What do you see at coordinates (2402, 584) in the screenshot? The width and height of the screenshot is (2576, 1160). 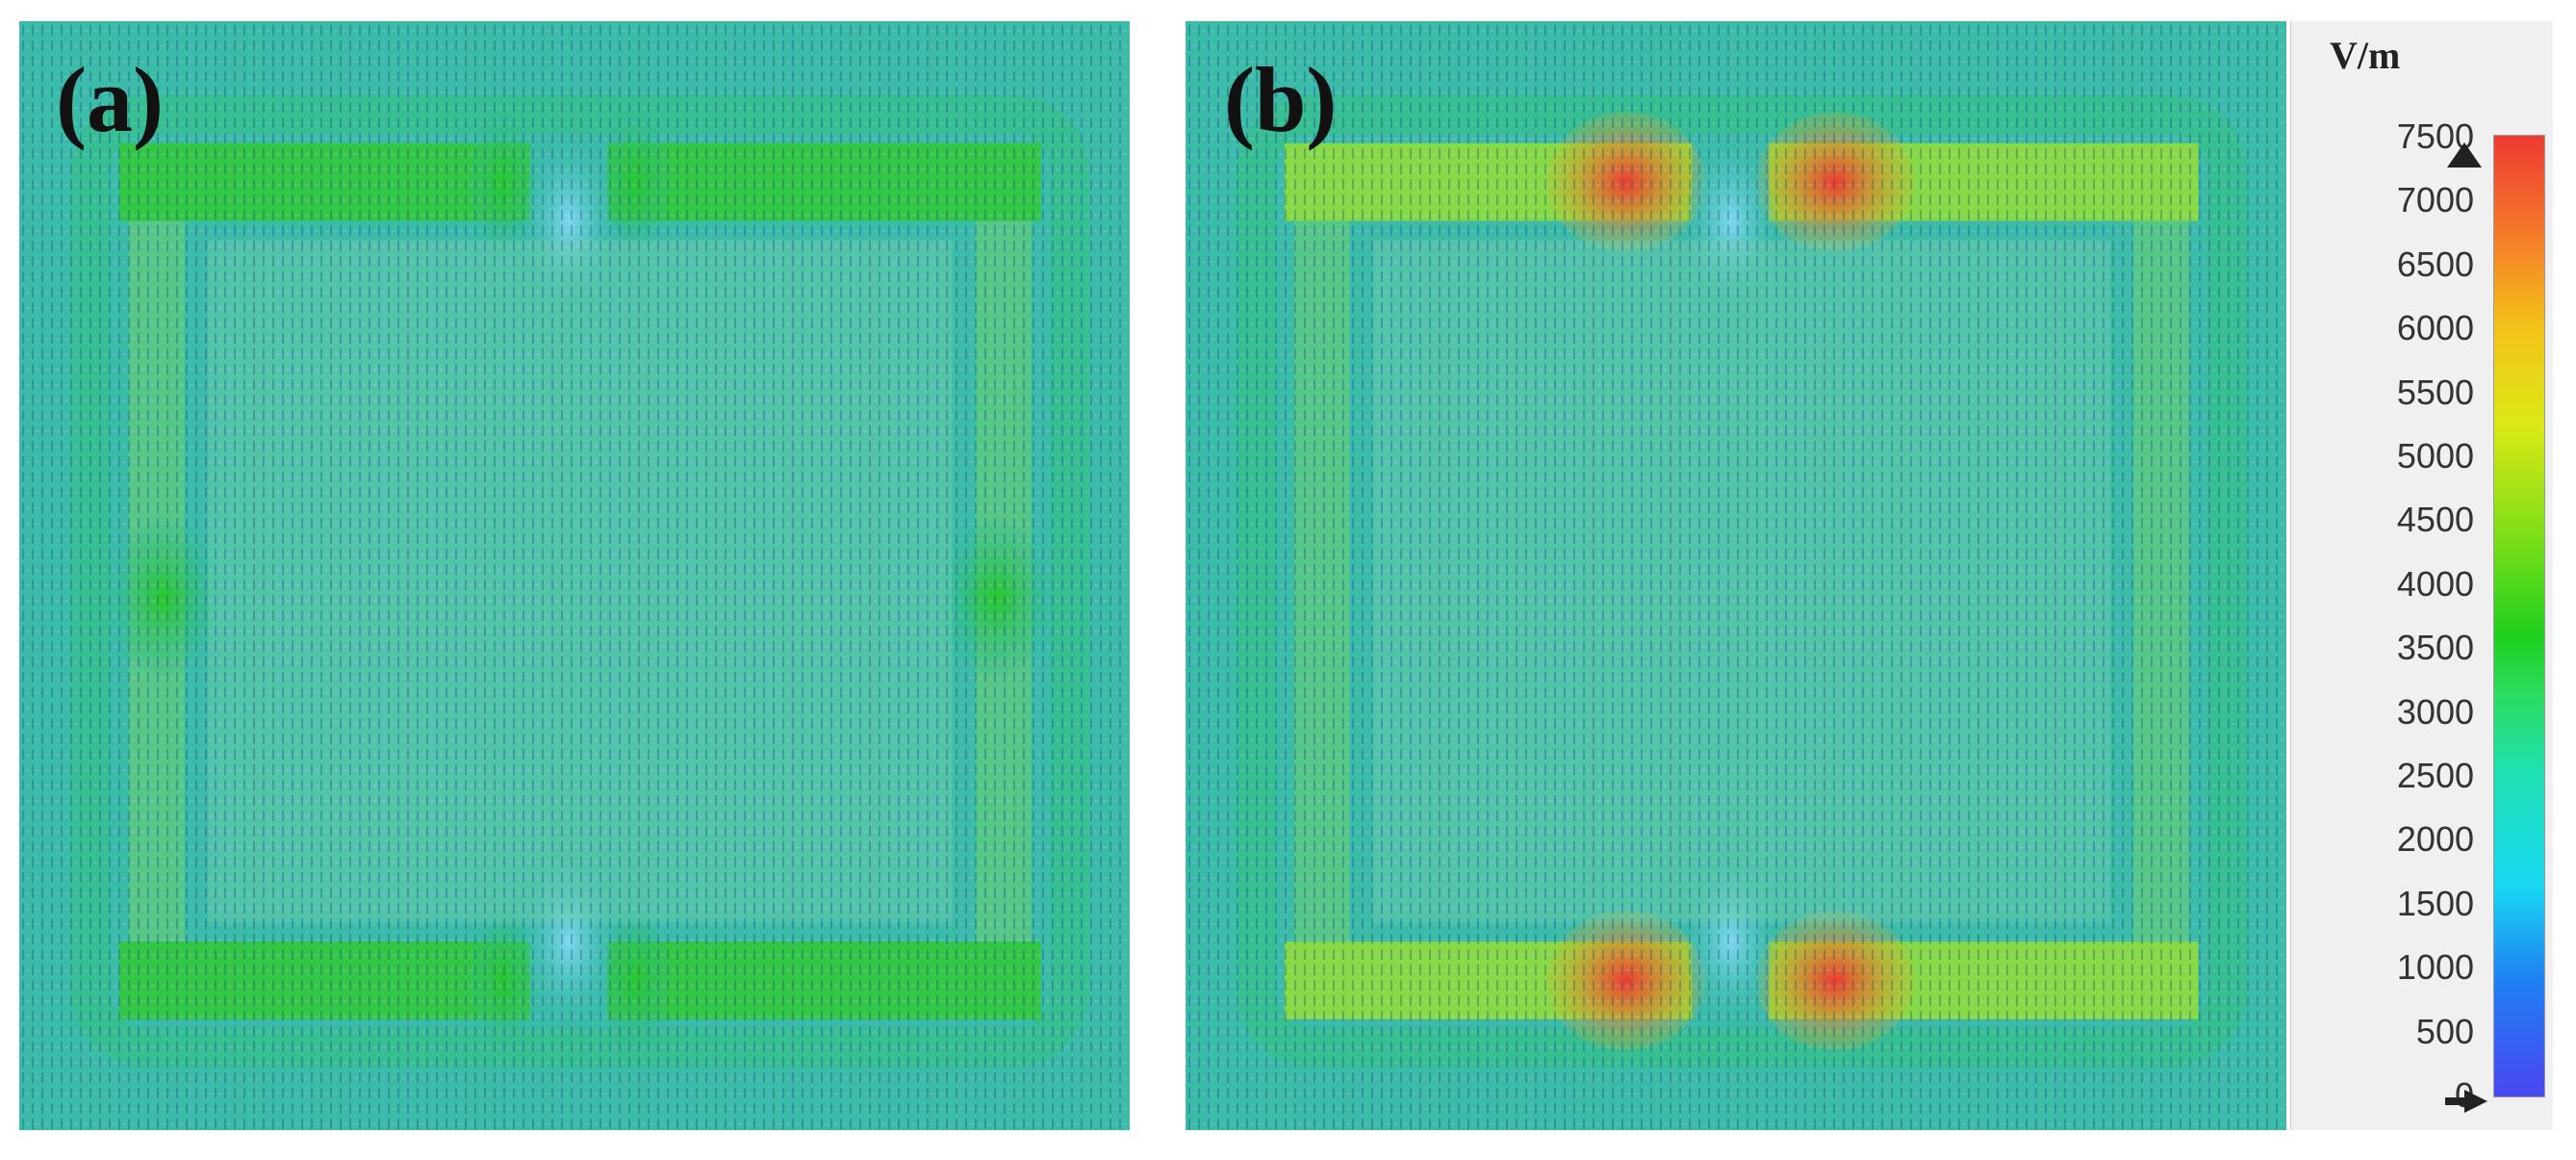 I see `legend-tick-label: 4000` at bounding box center [2402, 584].